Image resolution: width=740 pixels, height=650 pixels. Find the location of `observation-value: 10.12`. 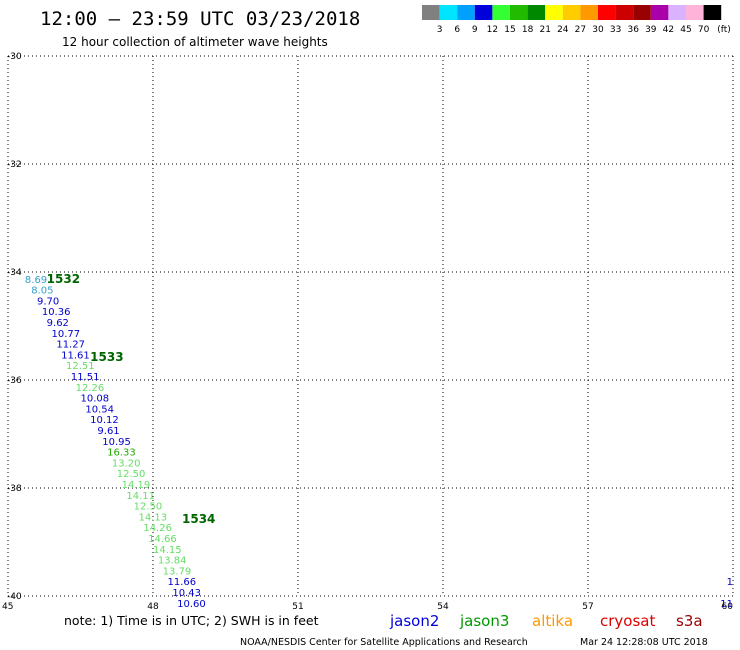

observation-value: 10.12 is located at coordinates (104, 420).